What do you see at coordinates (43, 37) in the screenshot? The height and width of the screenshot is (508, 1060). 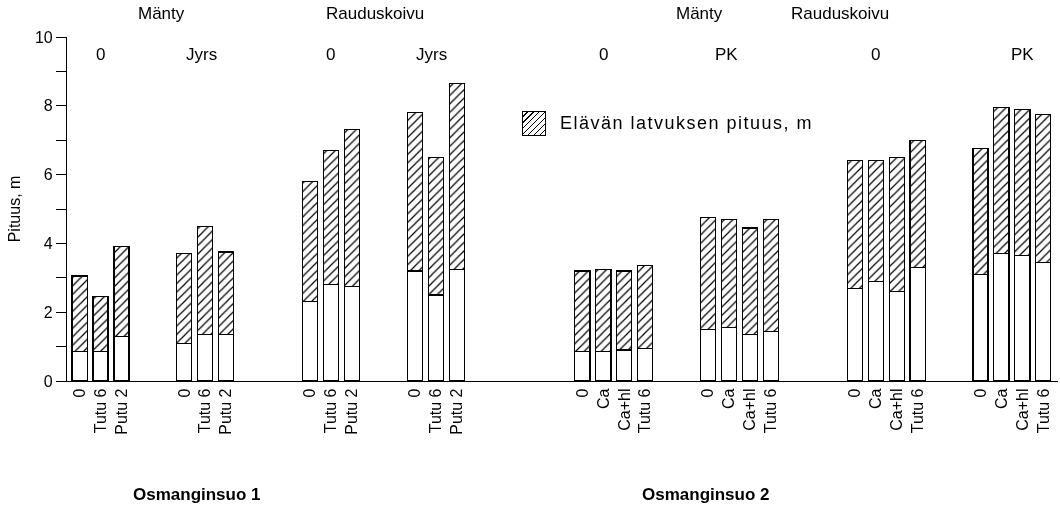 I see `y-tick-label: 10` at bounding box center [43, 37].